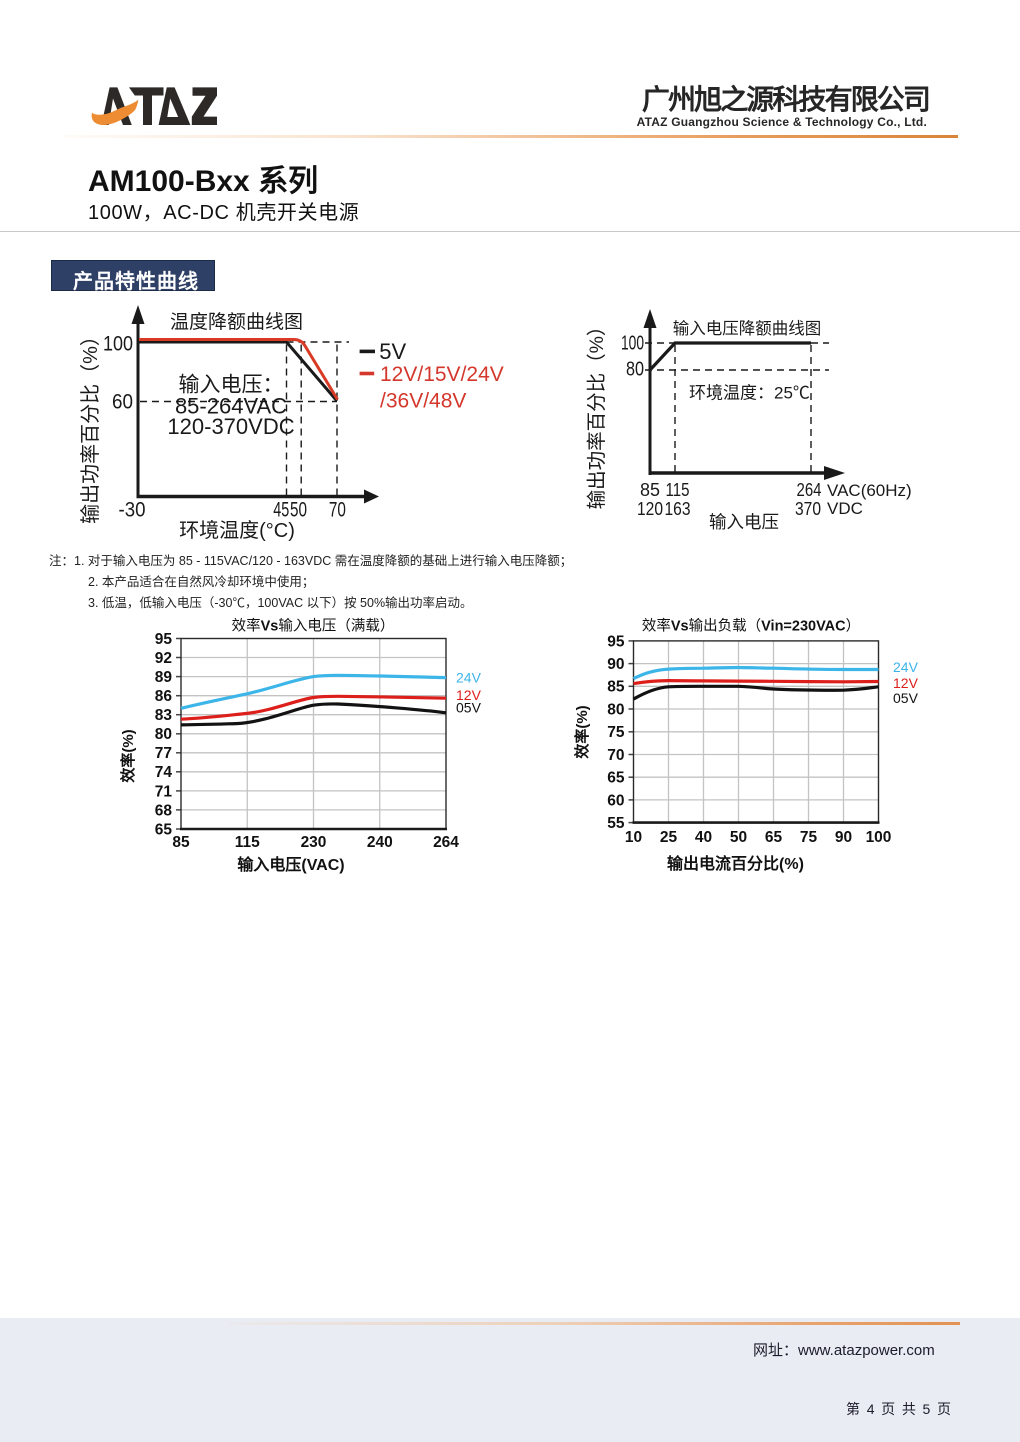  Describe the element at coordinates (164, 715) in the screenshot. I see `svg-text: 83` at that location.